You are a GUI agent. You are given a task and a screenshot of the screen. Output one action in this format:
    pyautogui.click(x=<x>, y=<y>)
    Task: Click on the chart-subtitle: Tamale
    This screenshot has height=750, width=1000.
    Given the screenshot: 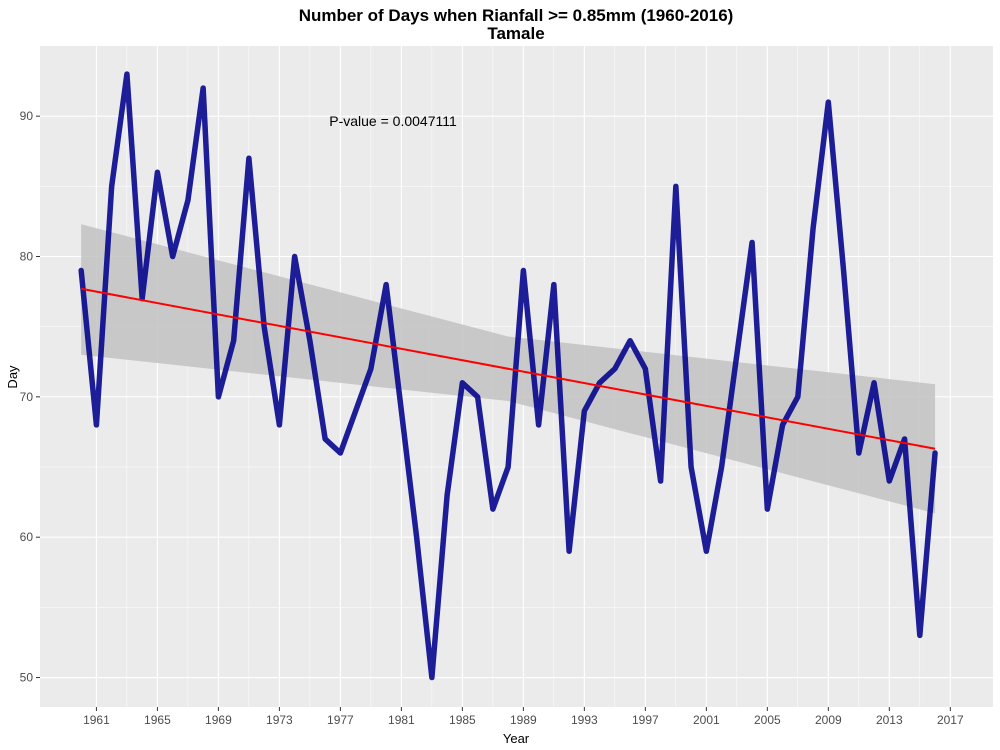 What is the action you would take?
    pyautogui.click(x=515, y=33)
    